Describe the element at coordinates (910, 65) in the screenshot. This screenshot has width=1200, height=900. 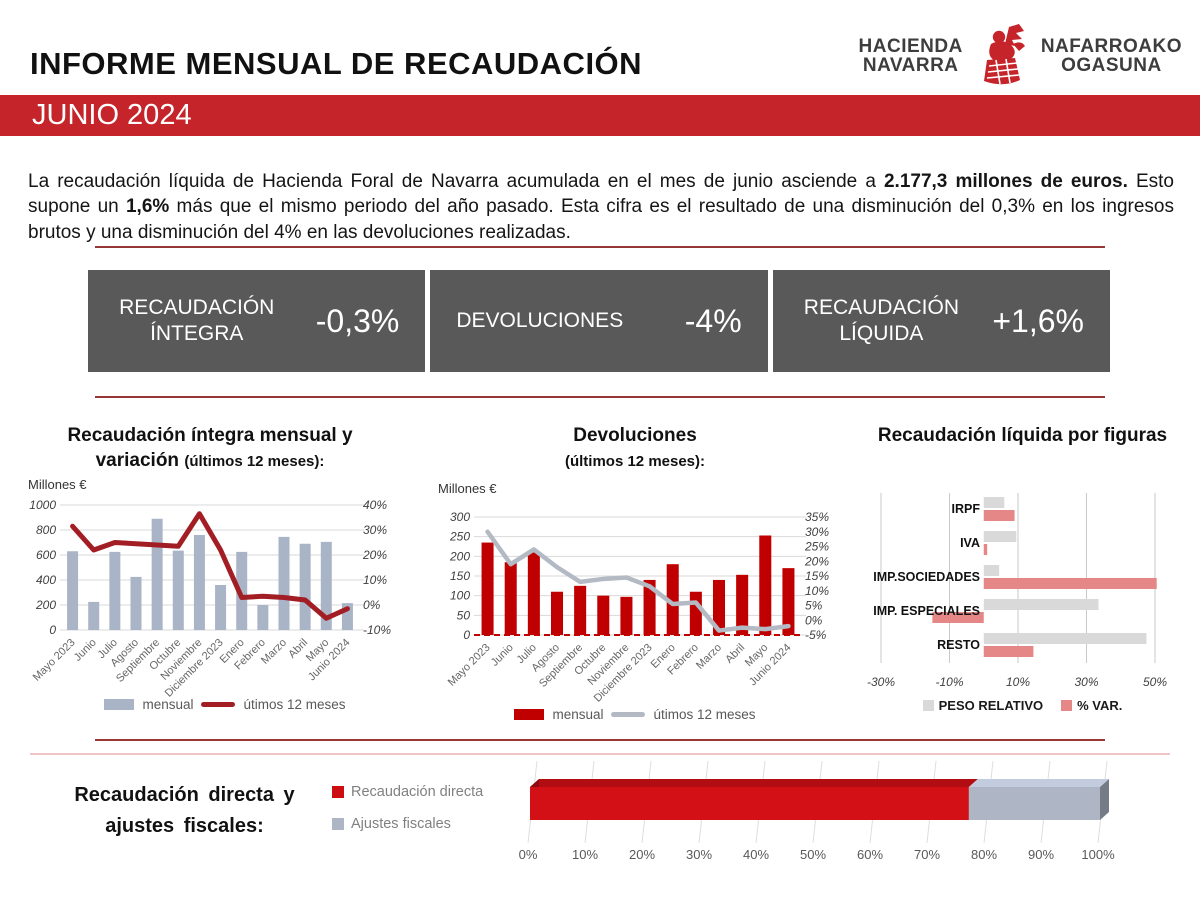
I see `logo-navarra: NAVARRA` at that location.